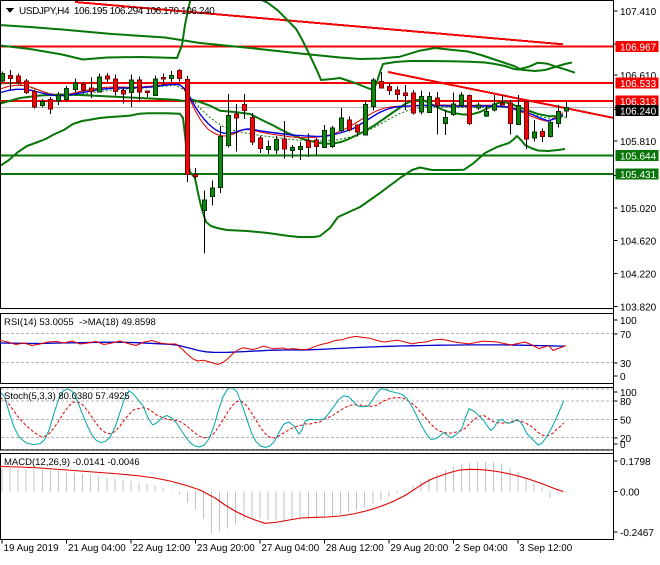 The height and width of the screenshot is (565, 660). What do you see at coordinates (481, 548) in the screenshot?
I see `svg-text: 2 Sep 04:00` at bounding box center [481, 548].